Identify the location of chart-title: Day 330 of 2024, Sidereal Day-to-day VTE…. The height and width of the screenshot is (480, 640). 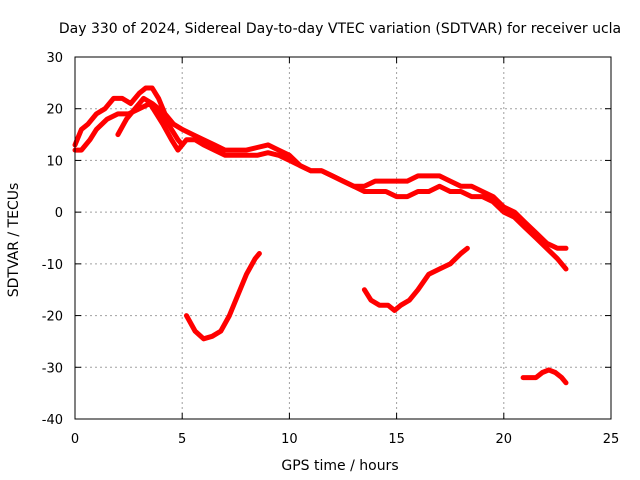
(340, 29).